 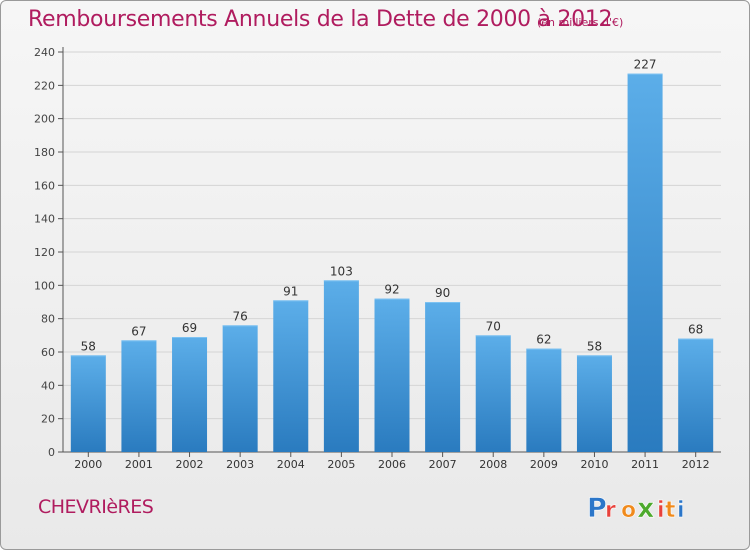 What do you see at coordinates (290, 291) in the screenshot?
I see `data-label-2004: 91` at bounding box center [290, 291].